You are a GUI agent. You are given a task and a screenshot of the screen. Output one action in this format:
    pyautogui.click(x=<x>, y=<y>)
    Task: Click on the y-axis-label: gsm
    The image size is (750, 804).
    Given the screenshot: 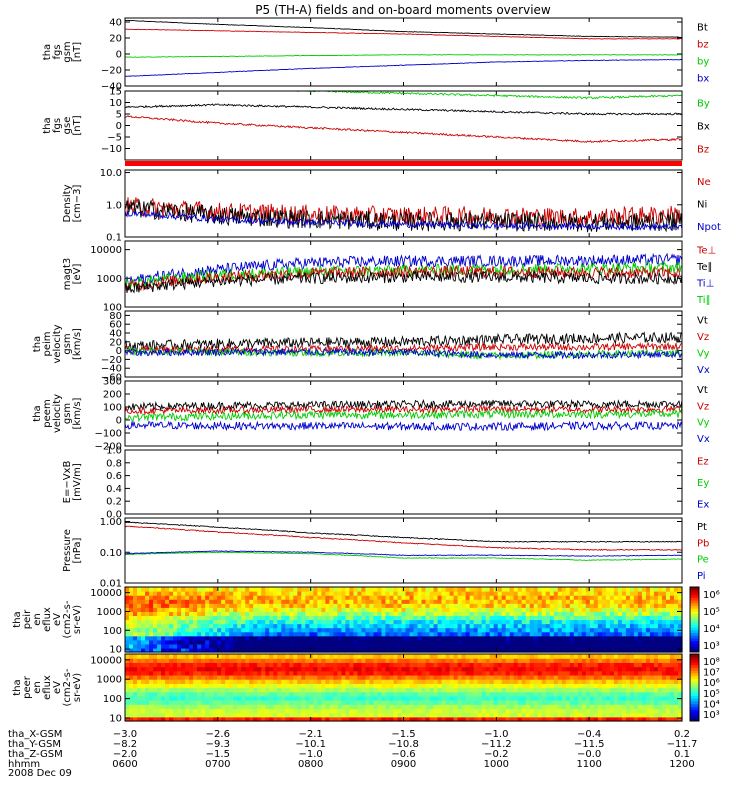 What is the action you would take?
    pyautogui.click(x=67, y=413)
    